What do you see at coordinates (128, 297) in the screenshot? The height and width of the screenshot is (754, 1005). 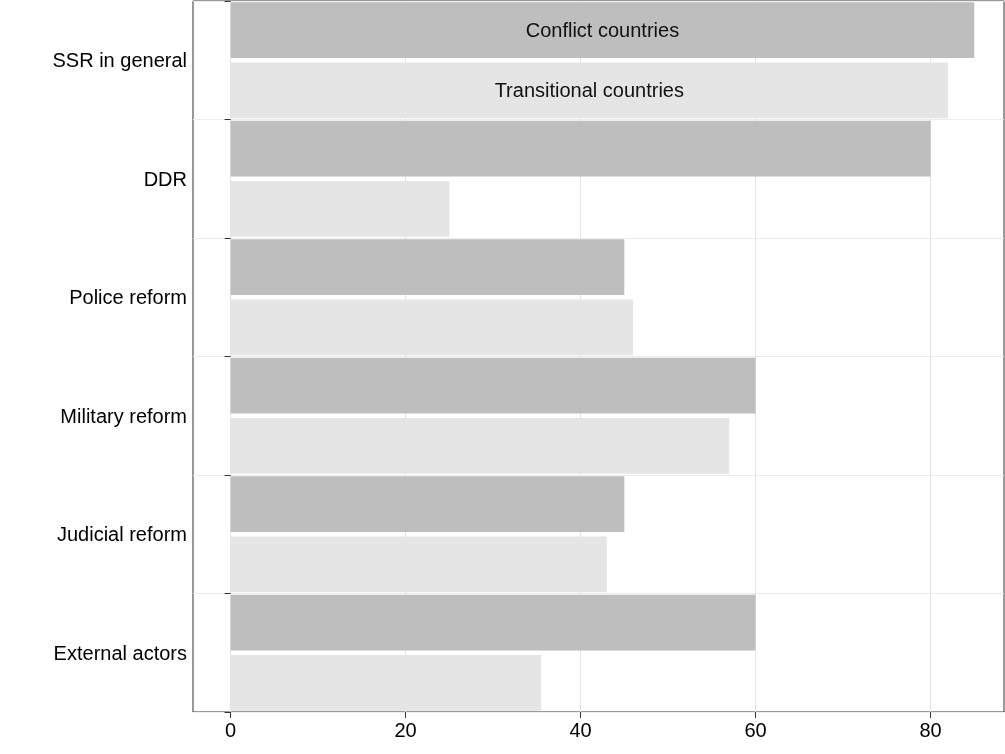 I see `y-tick-label: Police reform` at bounding box center [128, 297].